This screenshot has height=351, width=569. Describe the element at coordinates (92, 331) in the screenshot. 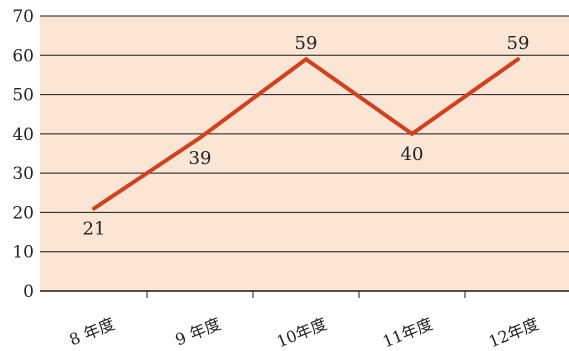

I see `x-tick-label: 8 年度` at that location.